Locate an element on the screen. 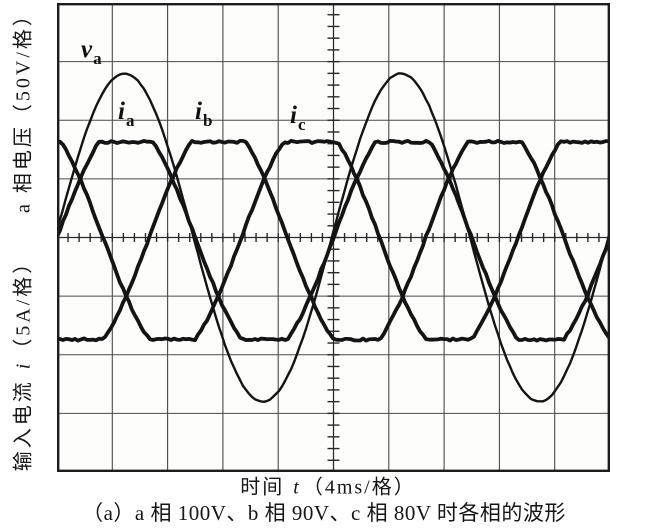  x-axis-label-time: 时间 t （4ms/格） is located at coordinates (327, 485).